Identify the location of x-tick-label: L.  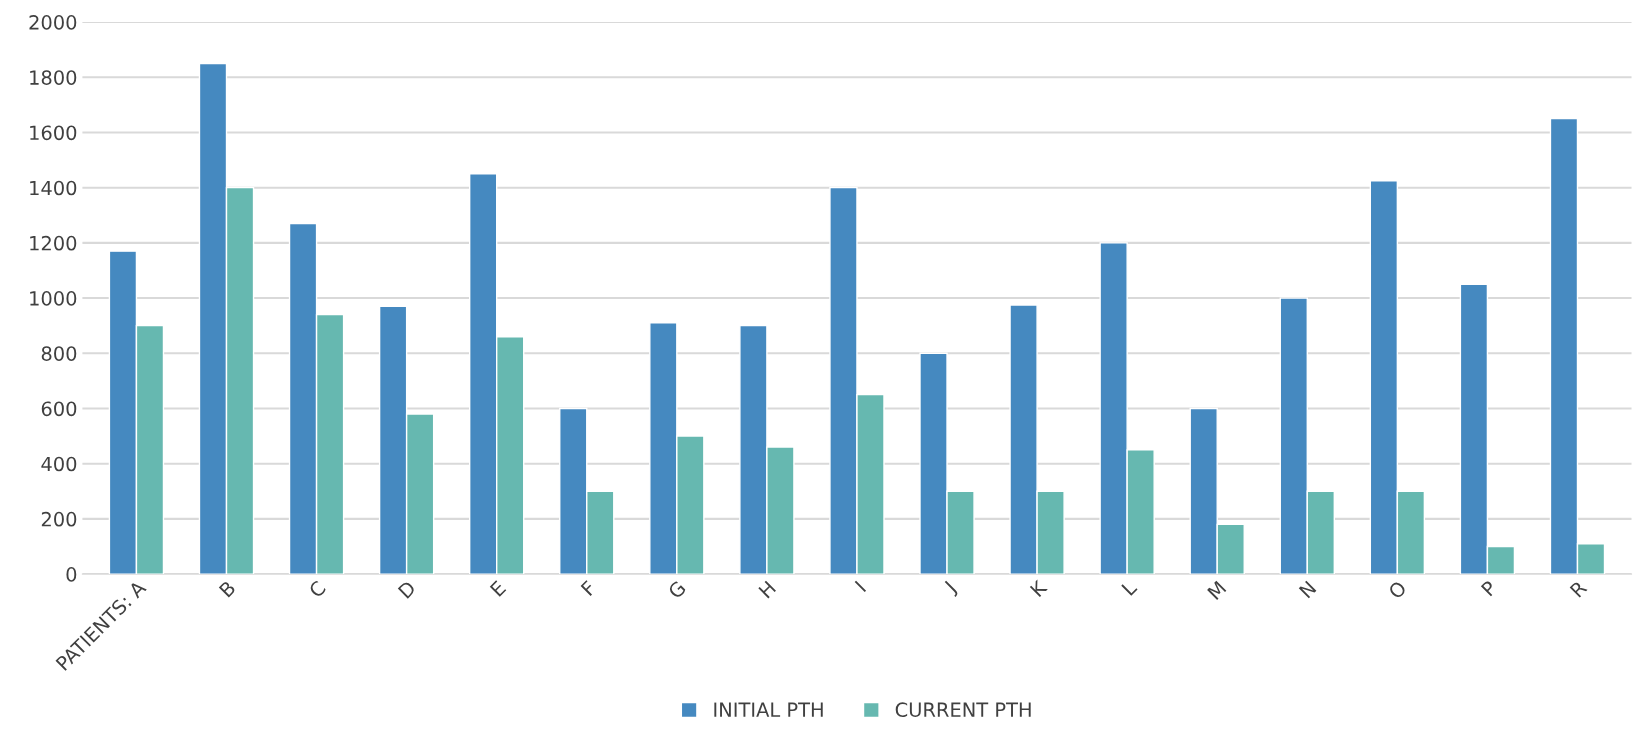
(1129, 587).